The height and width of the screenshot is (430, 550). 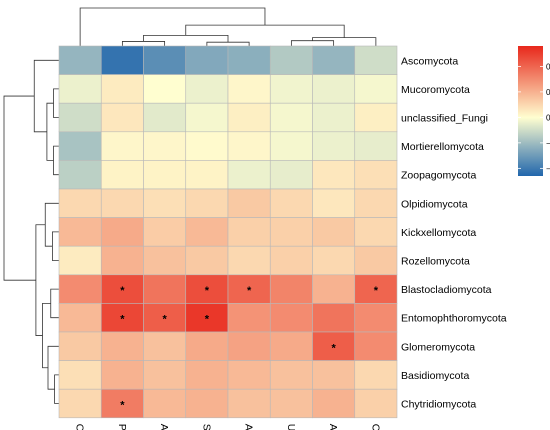 What do you see at coordinates (207, 60) in the screenshot?
I see `cell-ascomycota-sa` at bounding box center [207, 60].